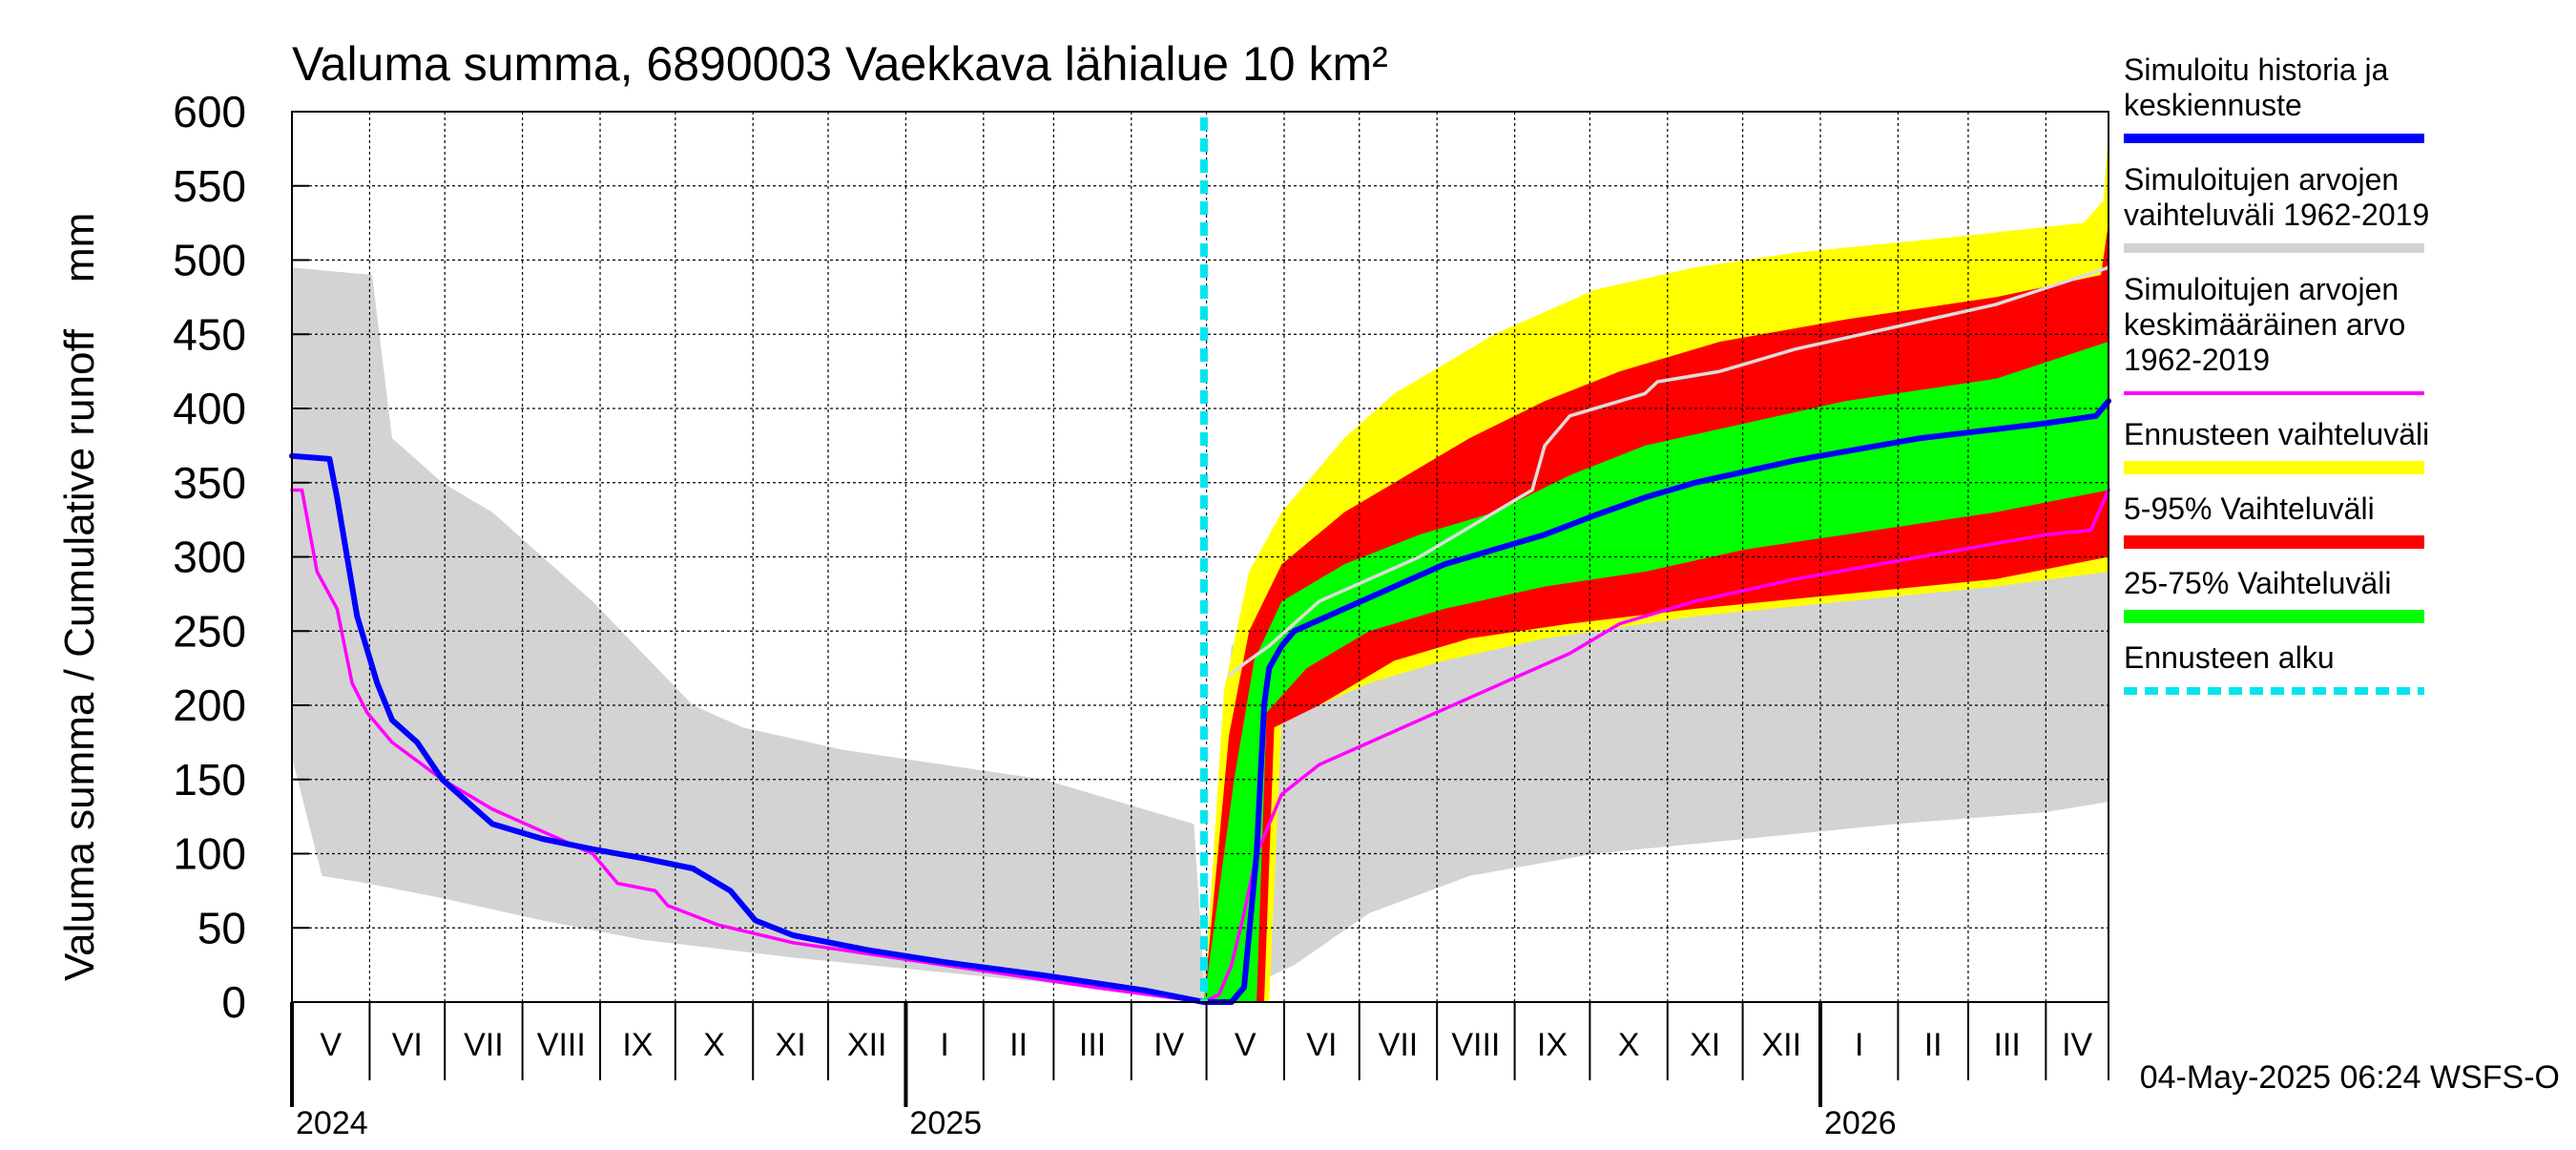  What do you see at coordinates (1018, 1045) in the screenshot?
I see `month-label-9: II` at bounding box center [1018, 1045].